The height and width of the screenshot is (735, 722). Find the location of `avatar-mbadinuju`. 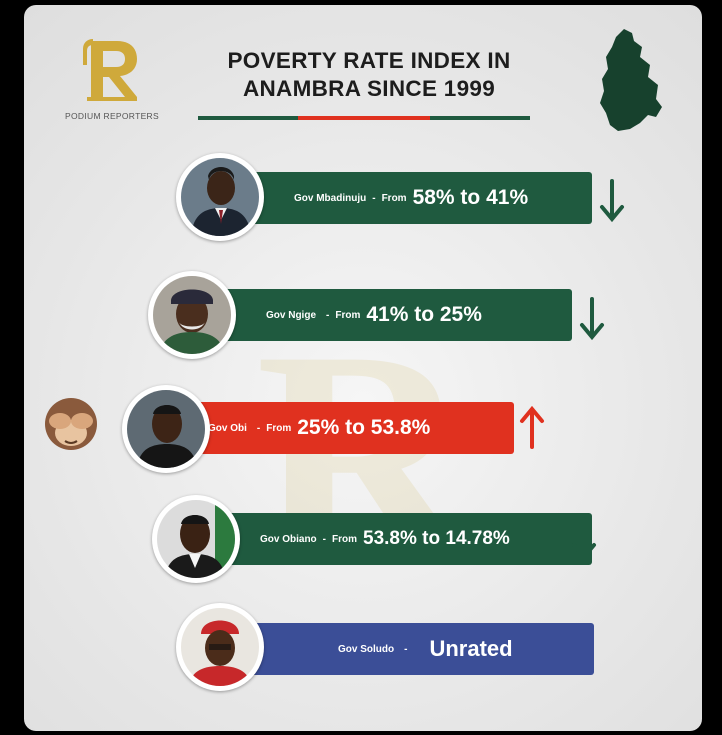

avatar-mbadinuju is located at coordinates (220, 197).